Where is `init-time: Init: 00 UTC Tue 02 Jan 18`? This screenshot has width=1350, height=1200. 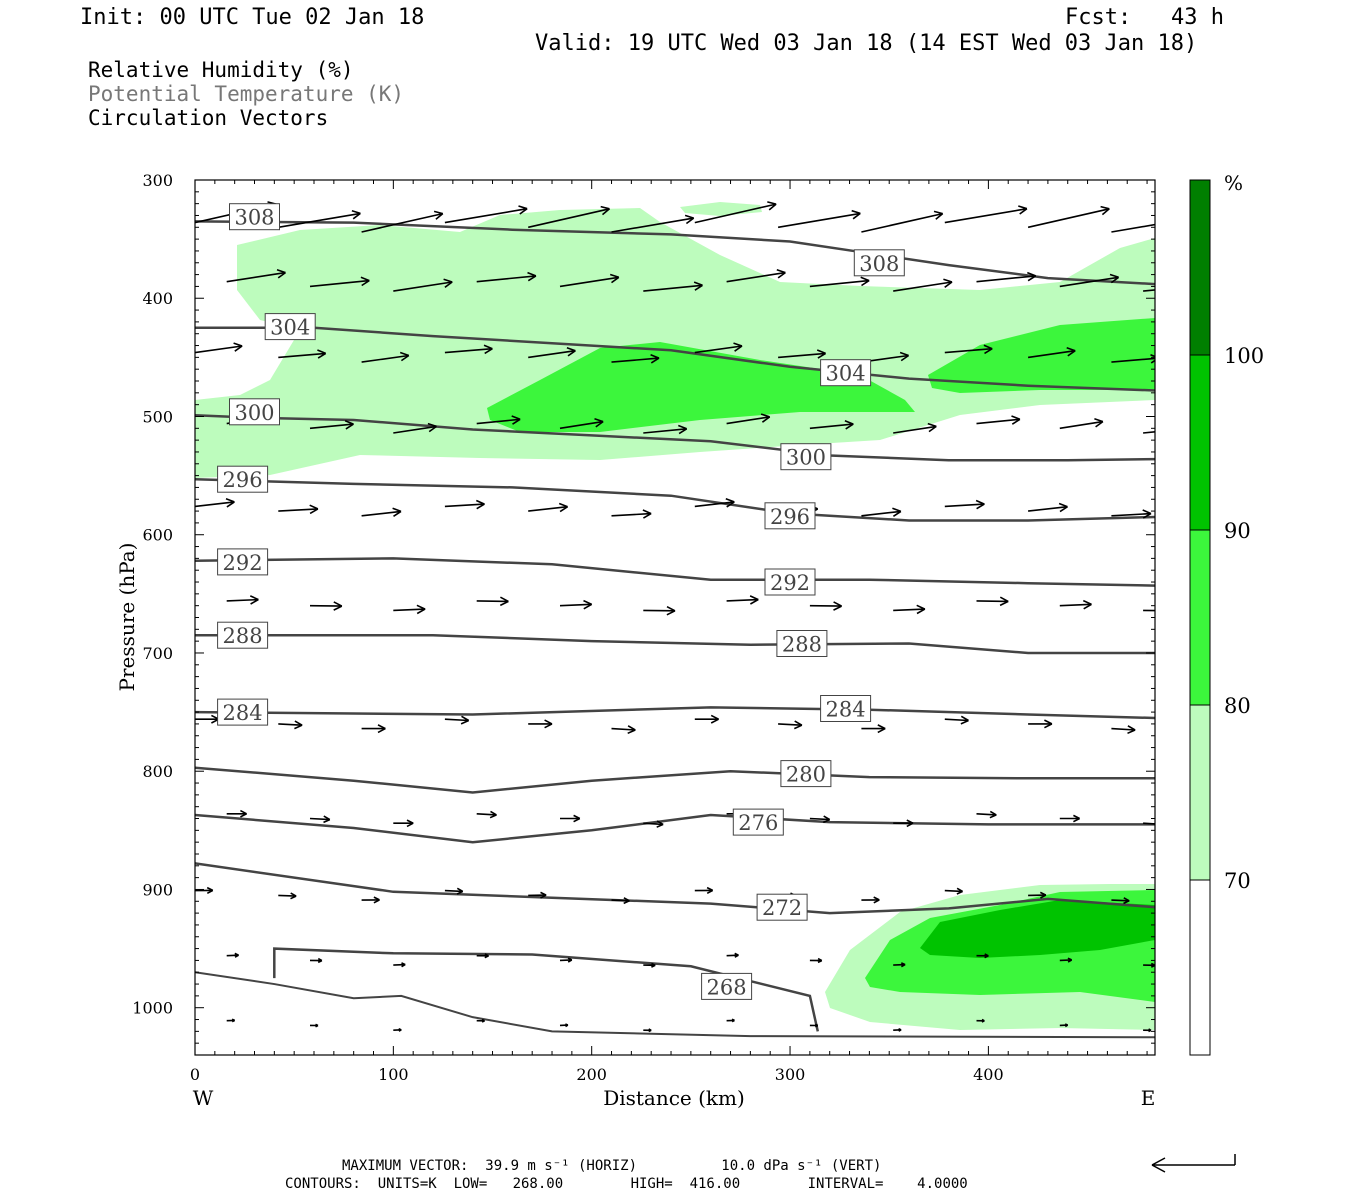
init-time: Init: 00 UTC Tue 02 Jan 18 is located at coordinates (252, 17).